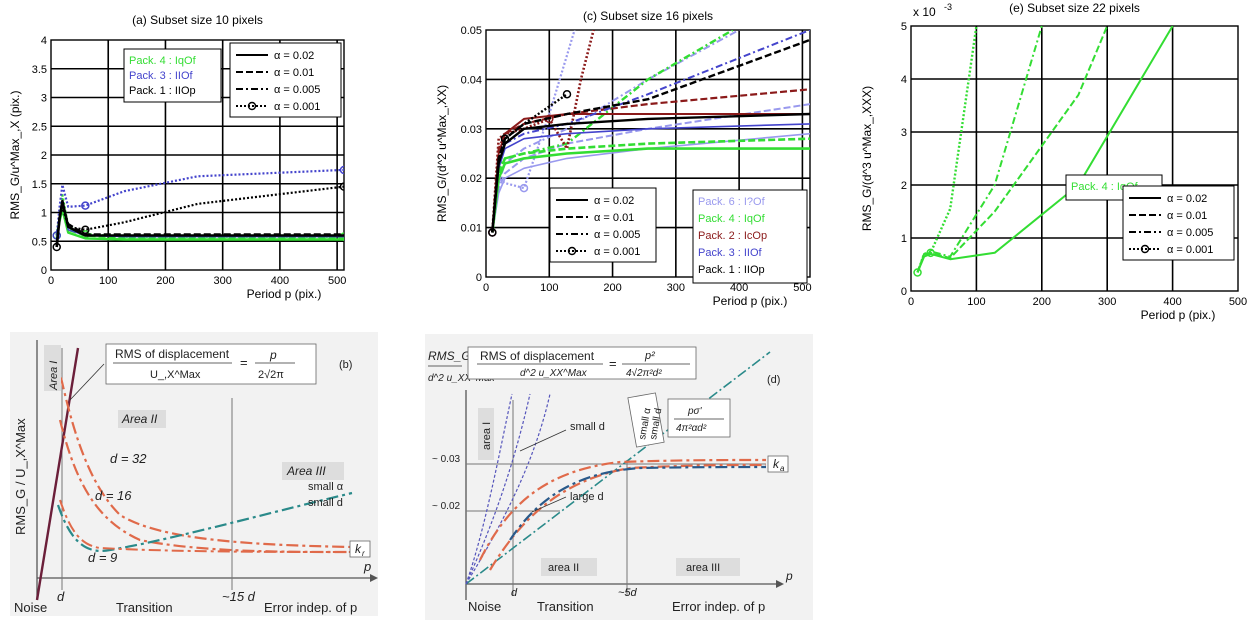  I want to click on plot-e-xtick-label: 200, so click(1042, 302).